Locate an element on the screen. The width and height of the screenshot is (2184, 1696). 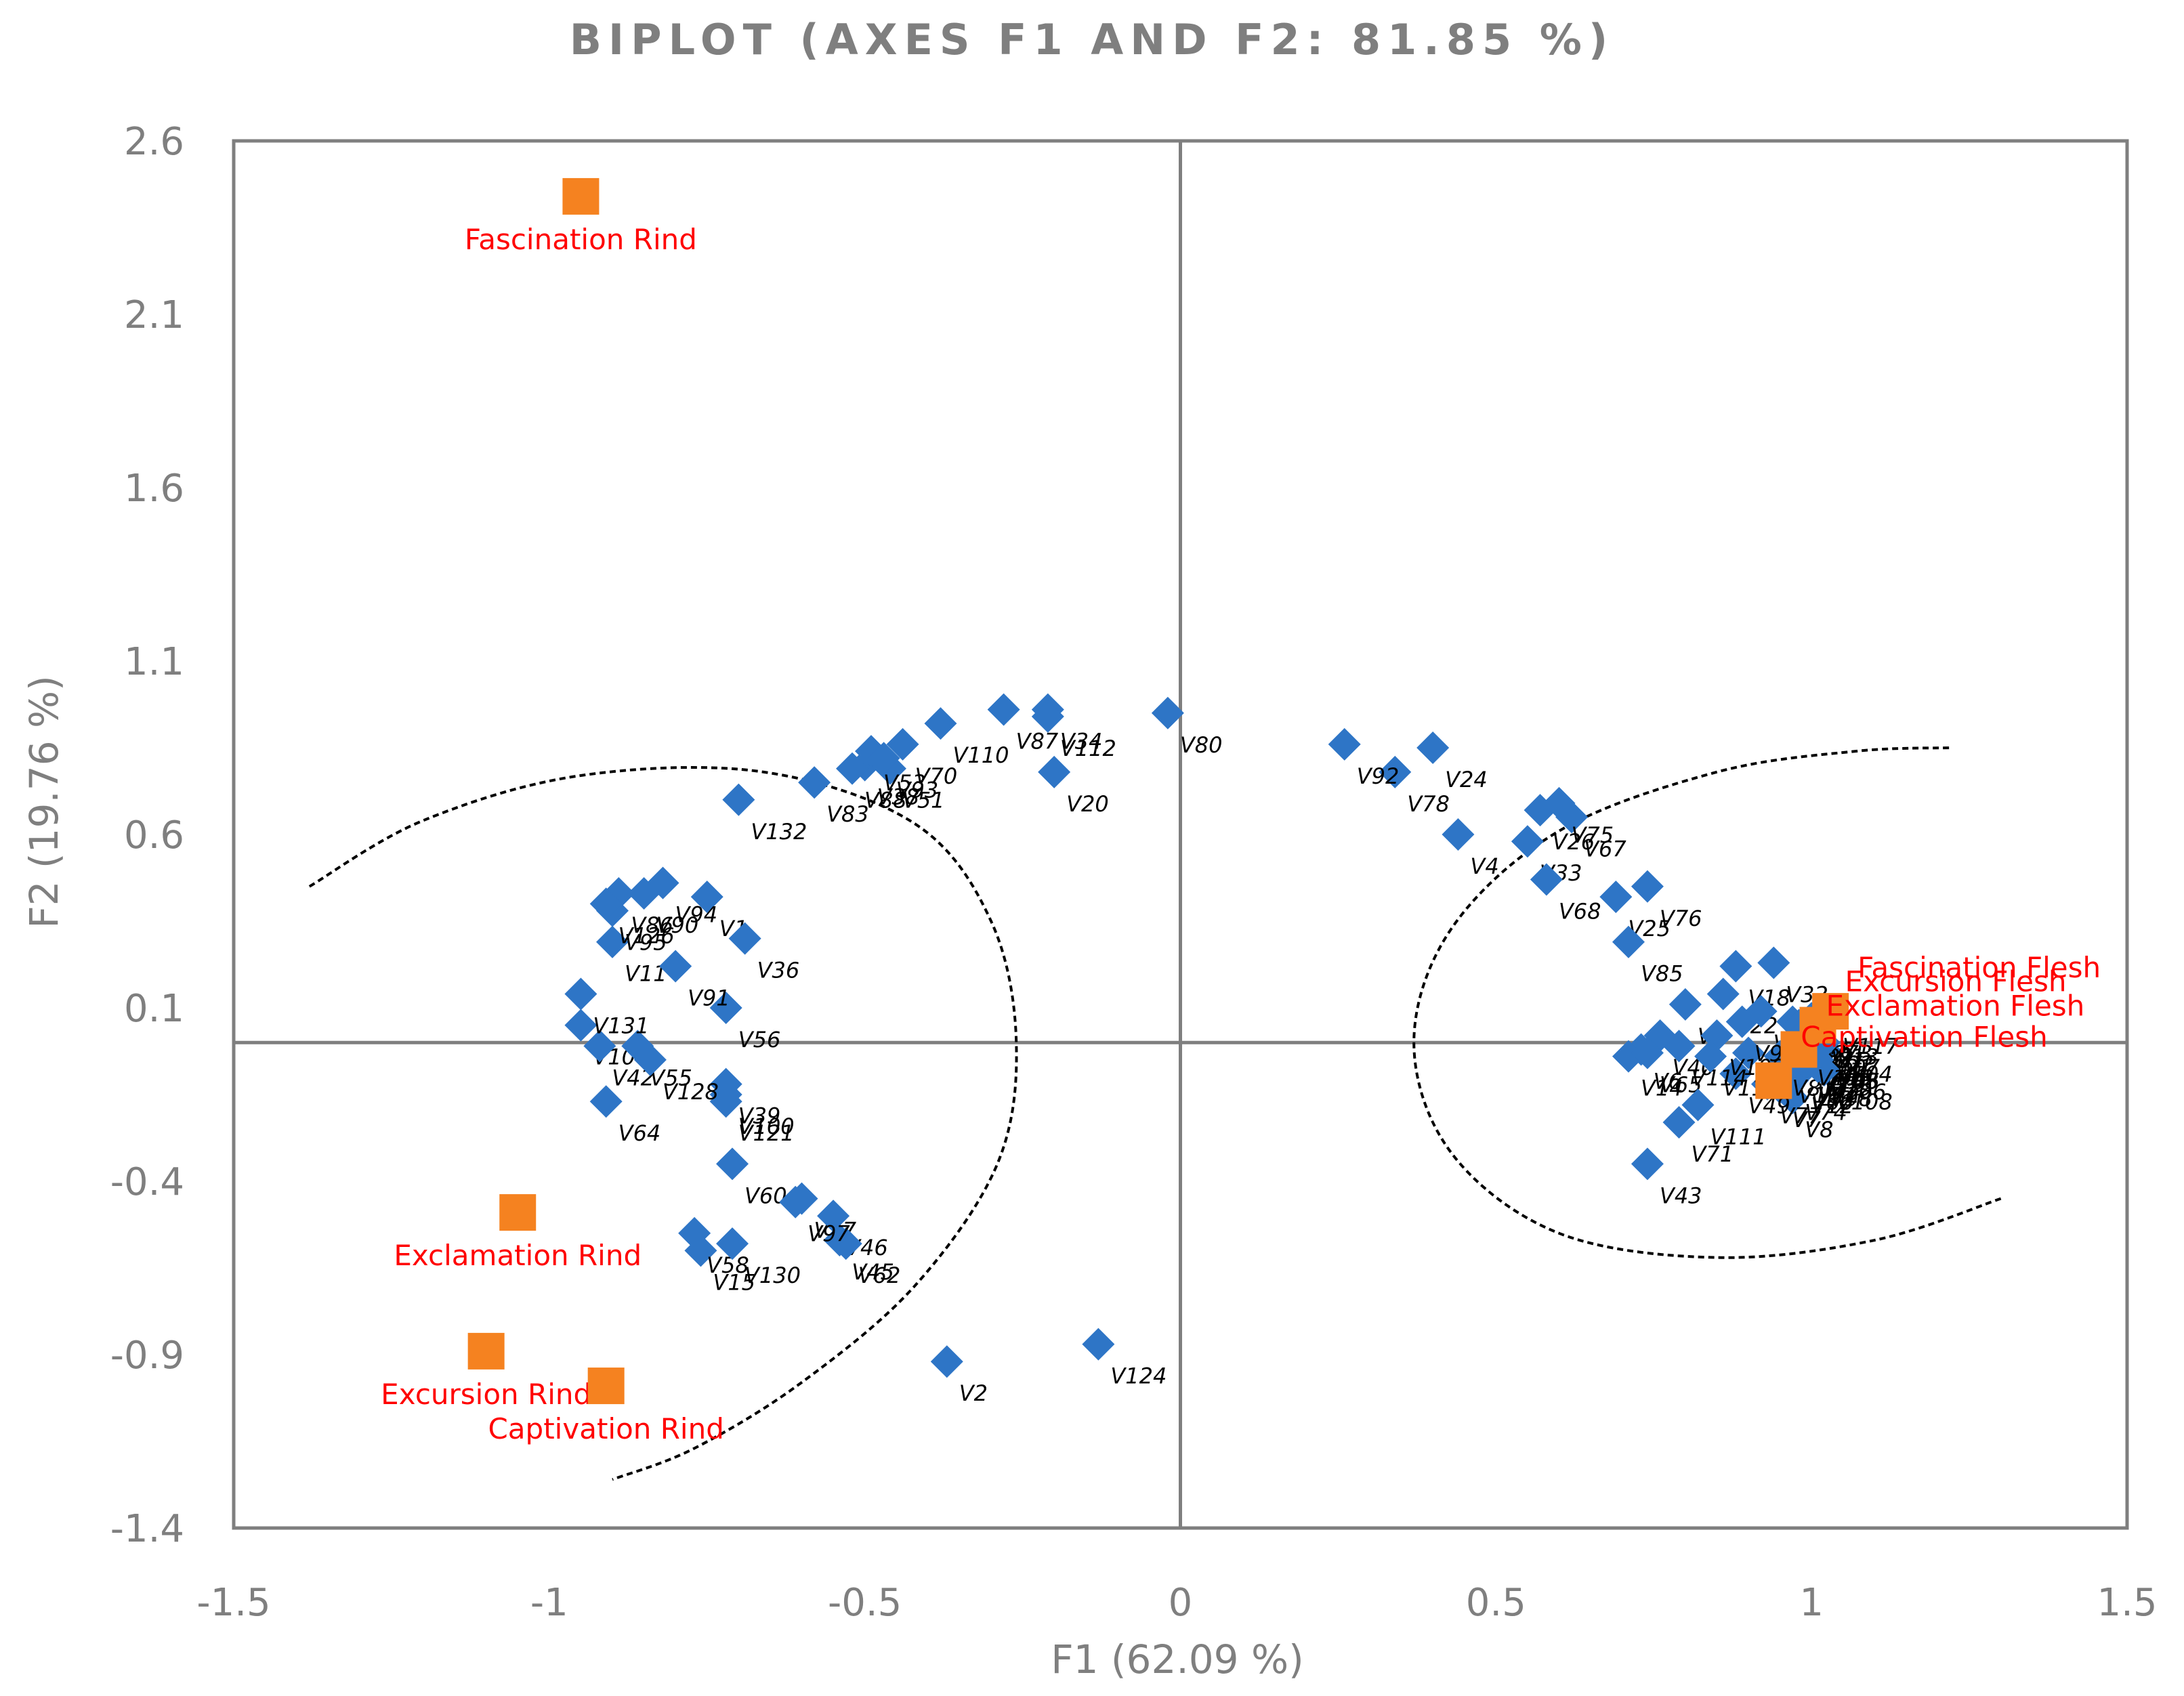
variable-point-v97 is located at coordinates (795, 1201).